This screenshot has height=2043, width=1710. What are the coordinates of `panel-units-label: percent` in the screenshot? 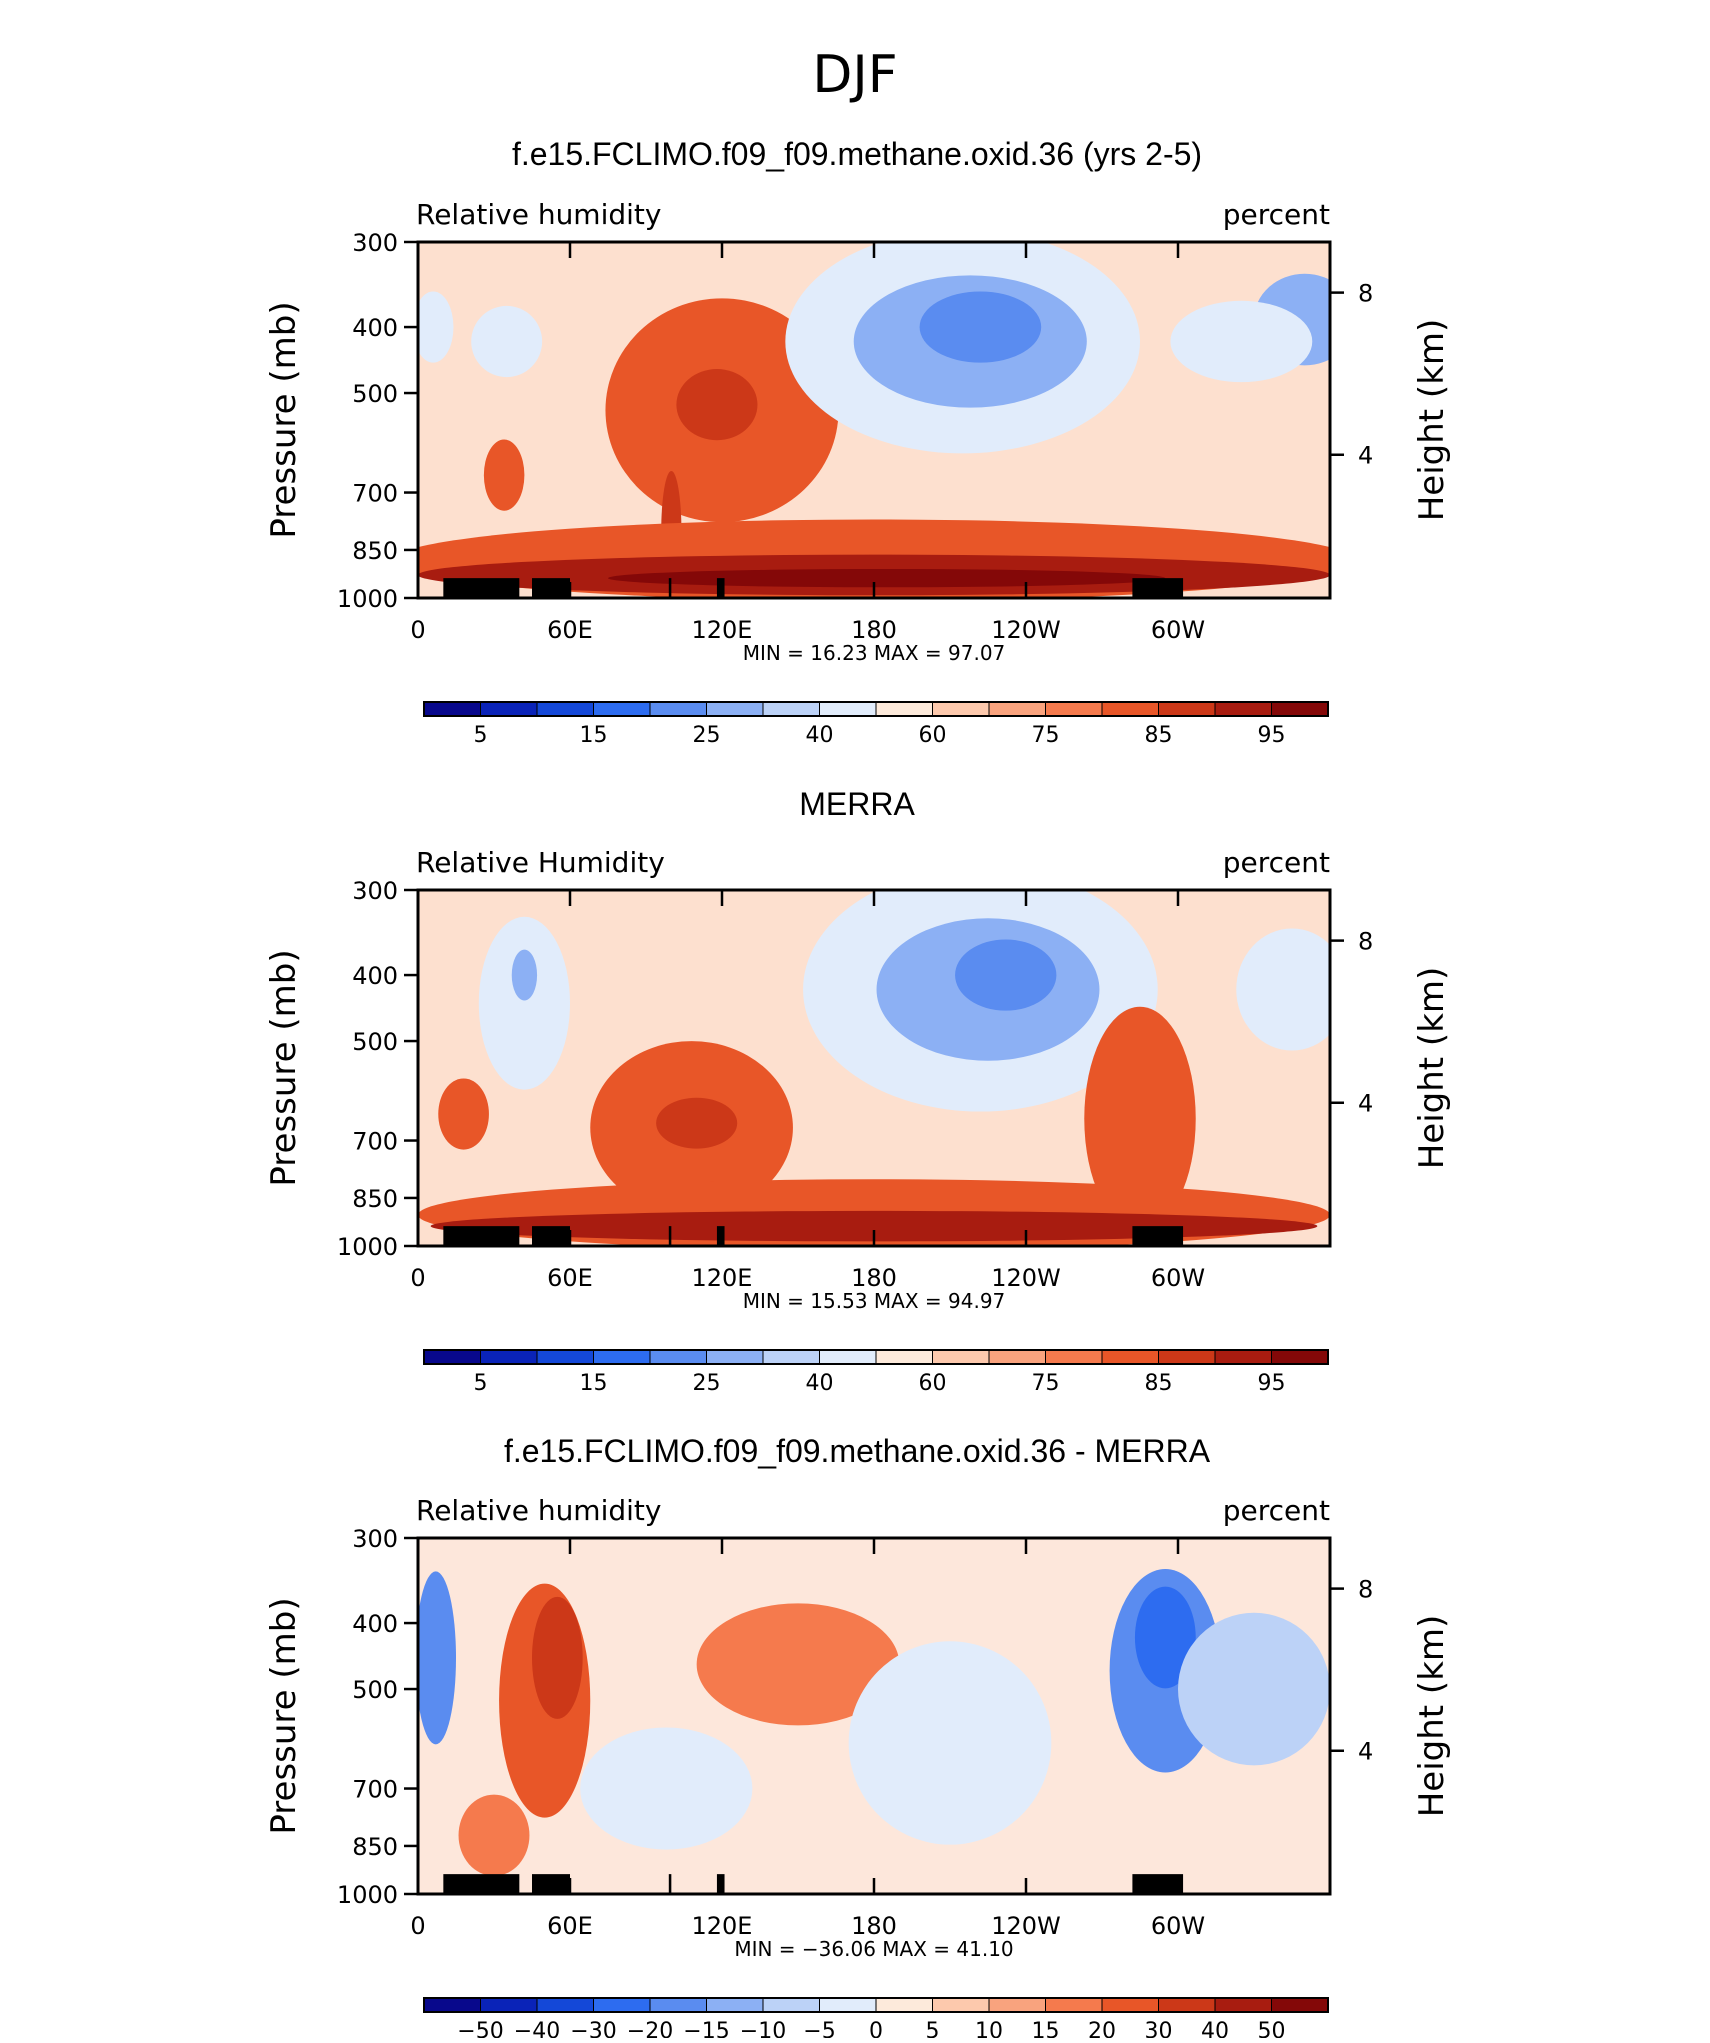 It's located at (1276, 862).